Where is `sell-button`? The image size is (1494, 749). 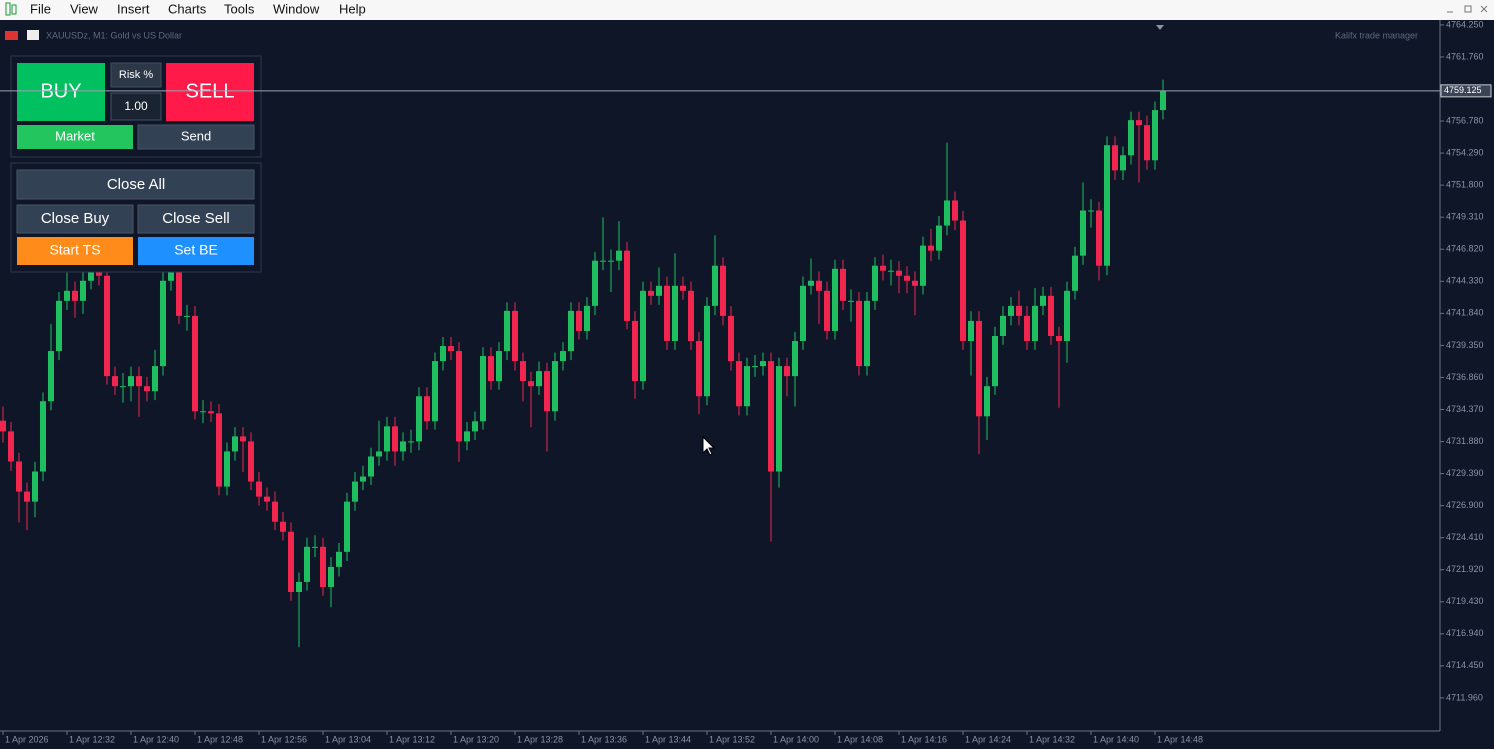 sell-button is located at coordinates (210, 92).